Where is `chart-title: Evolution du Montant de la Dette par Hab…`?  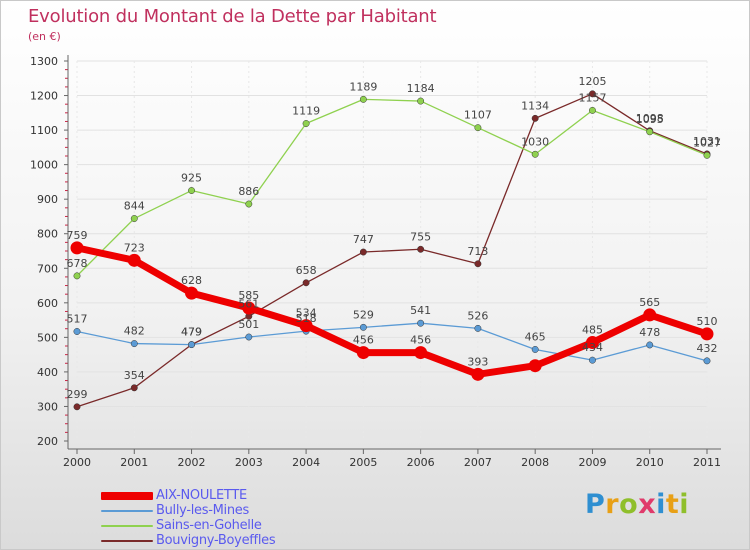 chart-title: Evolution du Montant de la Dette par Hab… is located at coordinates (232, 16).